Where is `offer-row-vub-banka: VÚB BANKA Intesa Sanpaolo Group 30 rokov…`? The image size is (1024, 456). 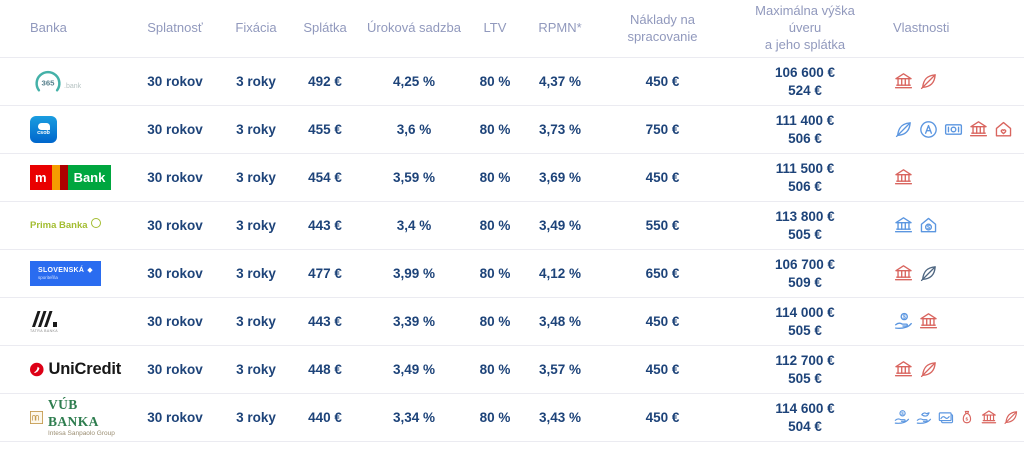 offer-row-vub-banka: VÚB BANKA Intesa Sanpaolo Group 30 rokov… is located at coordinates (512, 418).